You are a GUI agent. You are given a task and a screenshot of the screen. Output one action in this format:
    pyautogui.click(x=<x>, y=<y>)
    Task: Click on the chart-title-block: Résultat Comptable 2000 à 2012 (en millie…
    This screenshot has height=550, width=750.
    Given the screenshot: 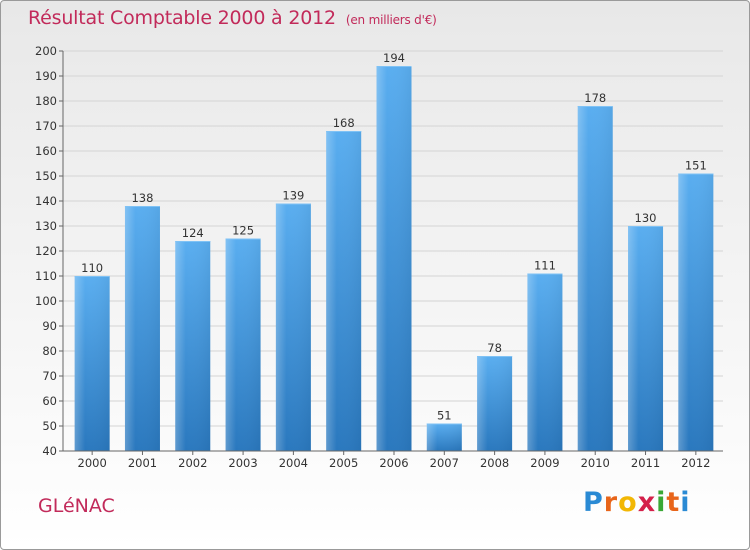 What is the action you would take?
    pyautogui.click(x=232, y=18)
    